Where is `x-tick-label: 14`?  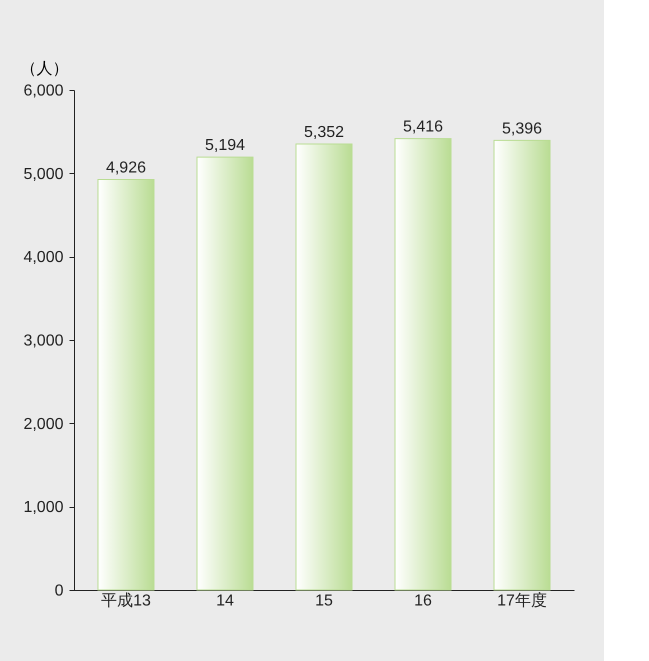 x-tick-label: 14 is located at coordinates (225, 601).